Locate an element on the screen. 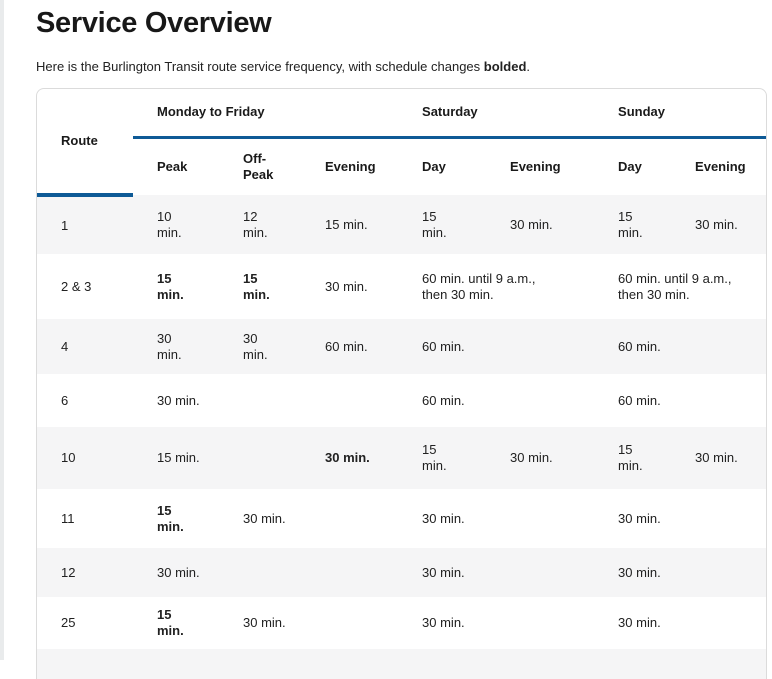 The width and height of the screenshot is (772, 679). column-header-sun-day: Day is located at coordinates (630, 166).